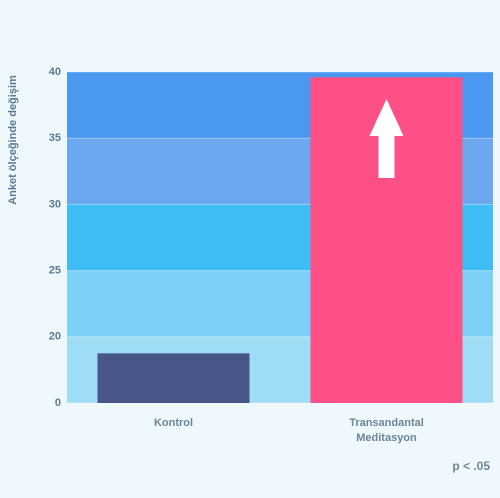 This screenshot has height=498, width=500. What do you see at coordinates (55, 138) in the screenshot?
I see `y-tick-label: 35` at bounding box center [55, 138].